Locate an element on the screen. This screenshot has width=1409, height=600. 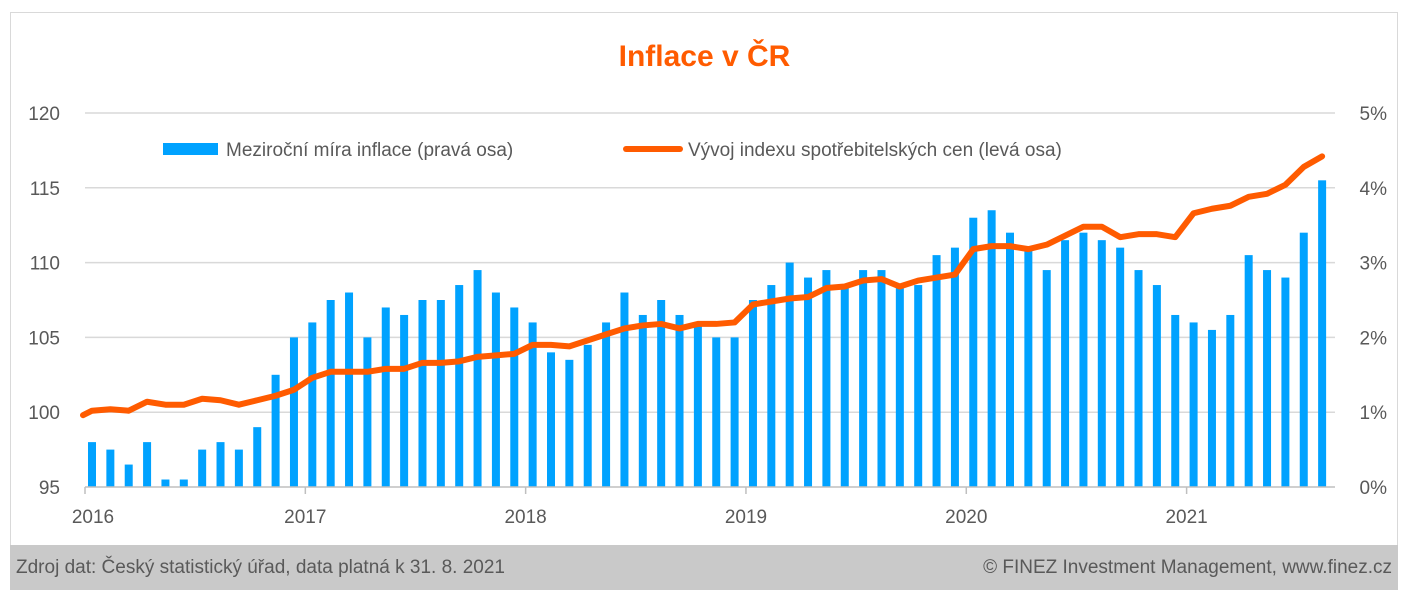
legend-label-inflation: Meziroční míra inflace (pravá osa) is located at coordinates (369, 150).